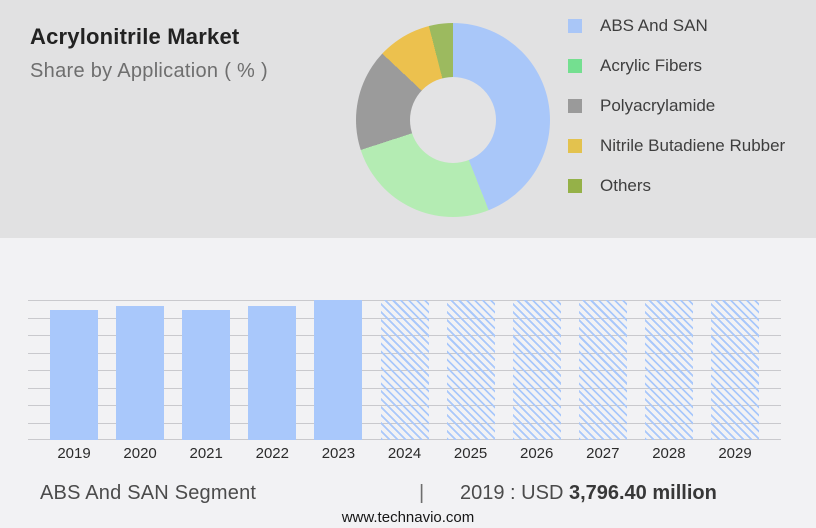 The height and width of the screenshot is (528, 816). What do you see at coordinates (735, 453) in the screenshot?
I see `x-axis-label: 2029` at bounding box center [735, 453].